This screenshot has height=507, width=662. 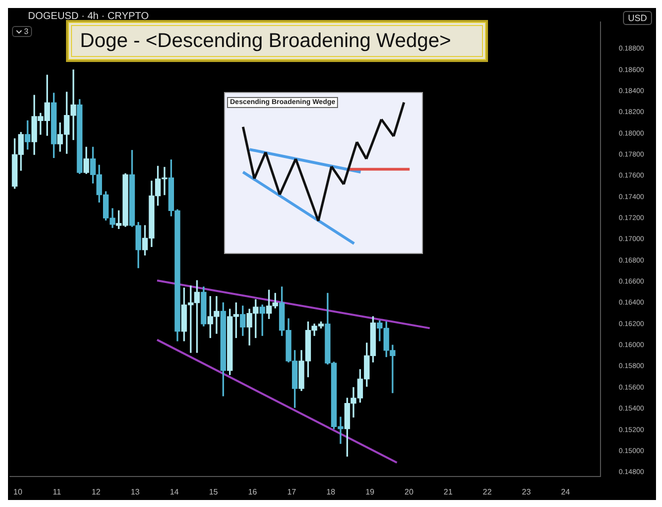 What do you see at coordinates (253, 491) in the screenshot?
I see `x-tick-label: 16` at bounding box center [253, 491].